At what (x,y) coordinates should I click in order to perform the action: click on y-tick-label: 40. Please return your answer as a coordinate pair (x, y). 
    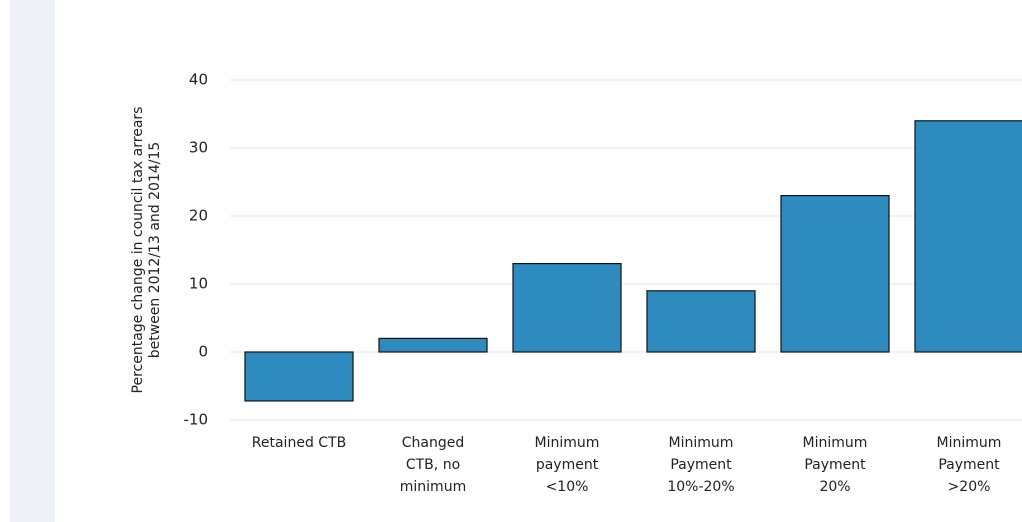
    Looking at the image, I should click on (198, 80).